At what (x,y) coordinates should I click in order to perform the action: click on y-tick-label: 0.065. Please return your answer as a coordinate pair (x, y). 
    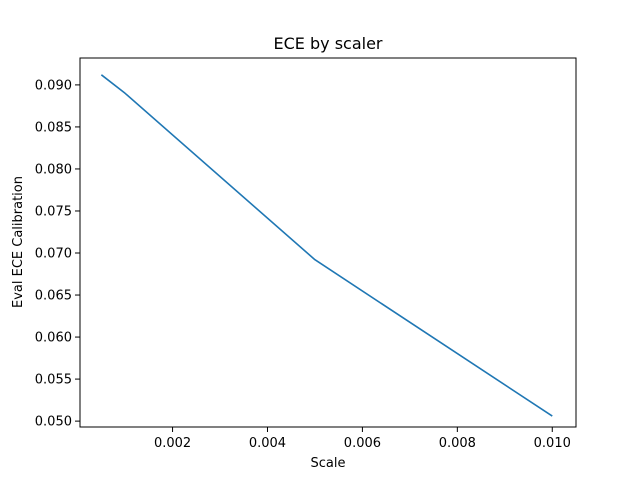
    Looking at the image, I should click on (53, 296).